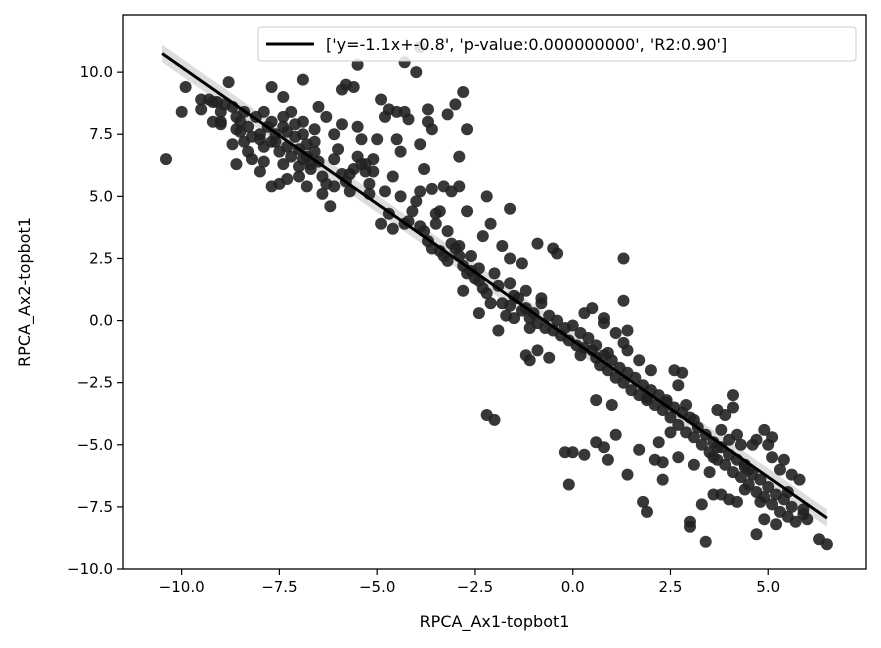  Describe the element at coordinates (95, 320) in the screenshot. I see `y-axis-ticks: −10.0 −7.5 −5.0 −2.5 0.0 2.5 5.0 7.5 10.0` at that location.